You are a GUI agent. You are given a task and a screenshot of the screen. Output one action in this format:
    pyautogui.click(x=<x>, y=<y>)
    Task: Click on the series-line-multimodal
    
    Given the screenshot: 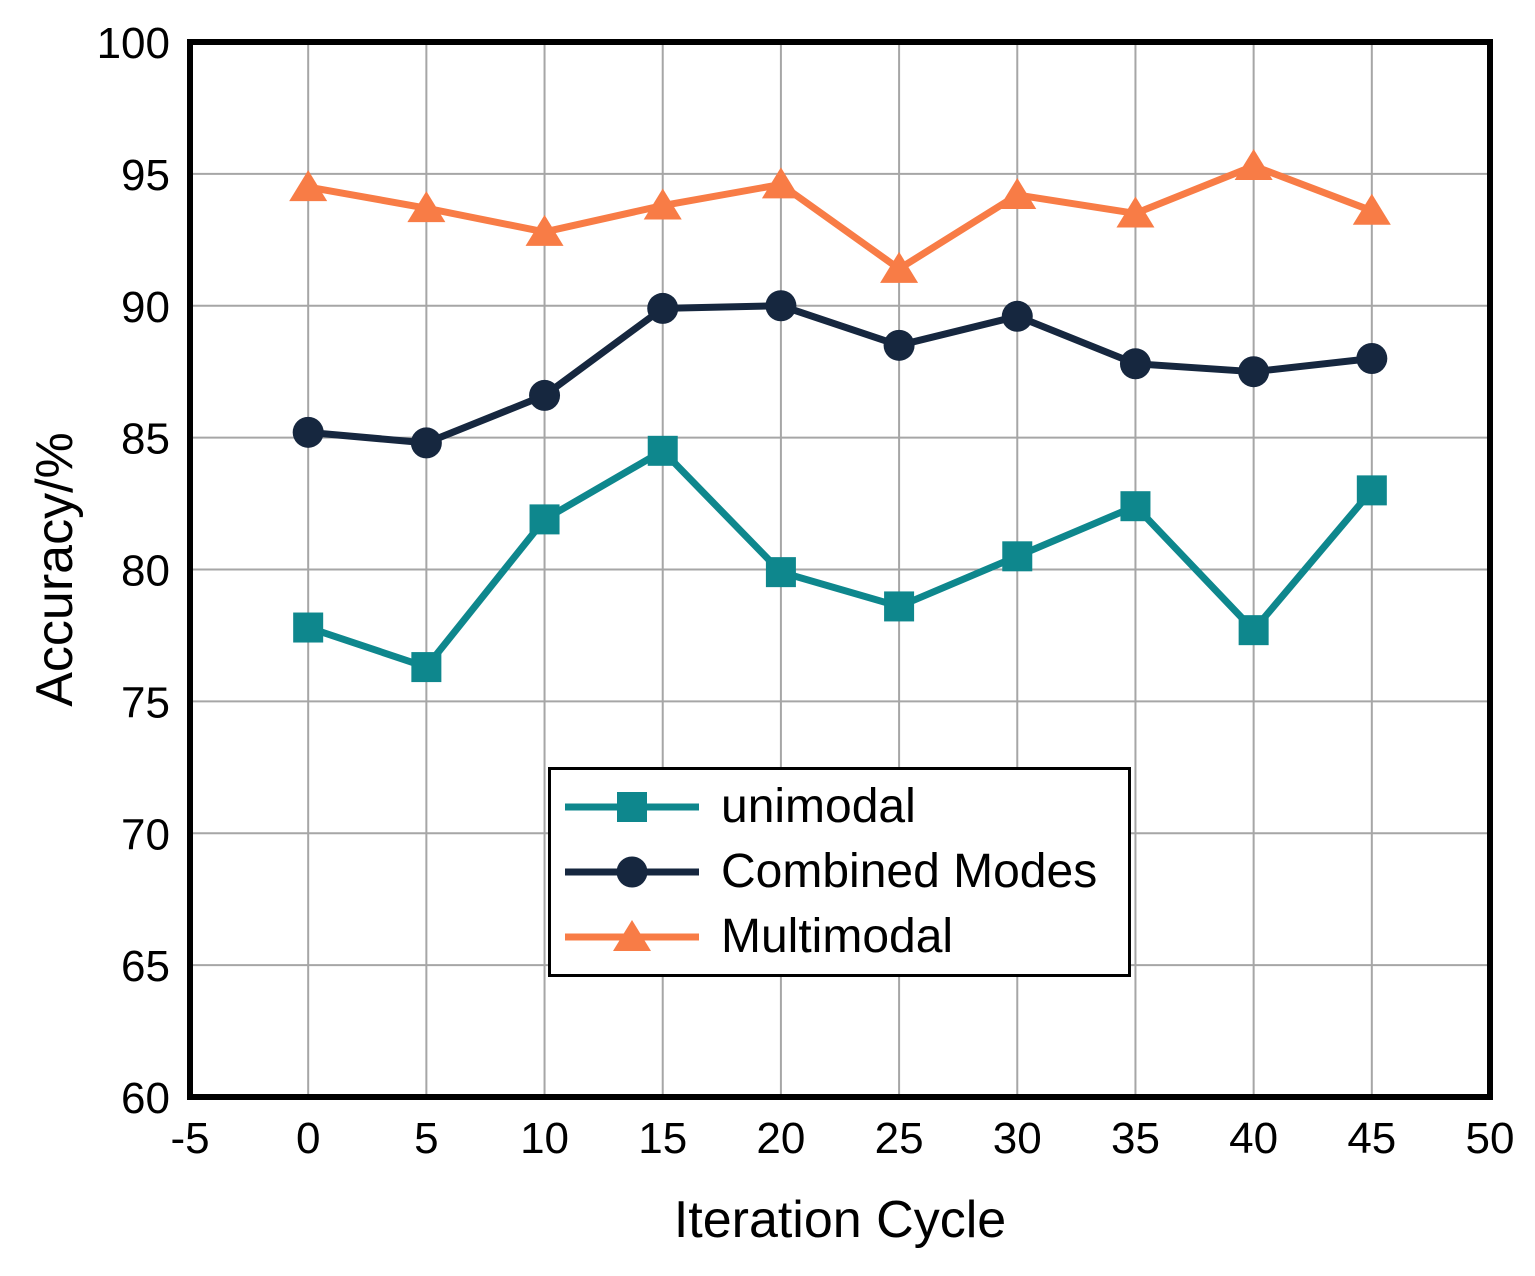 What is the action you would take?
    pyautogui.click(x=840, y=217)
    